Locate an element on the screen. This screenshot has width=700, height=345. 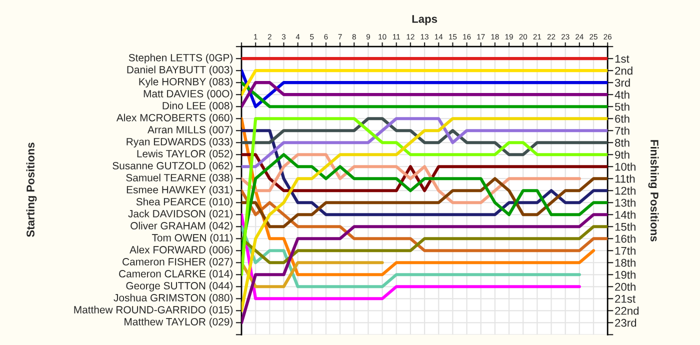
text: George SUTTON (044) is located at coordinates (179, 287).